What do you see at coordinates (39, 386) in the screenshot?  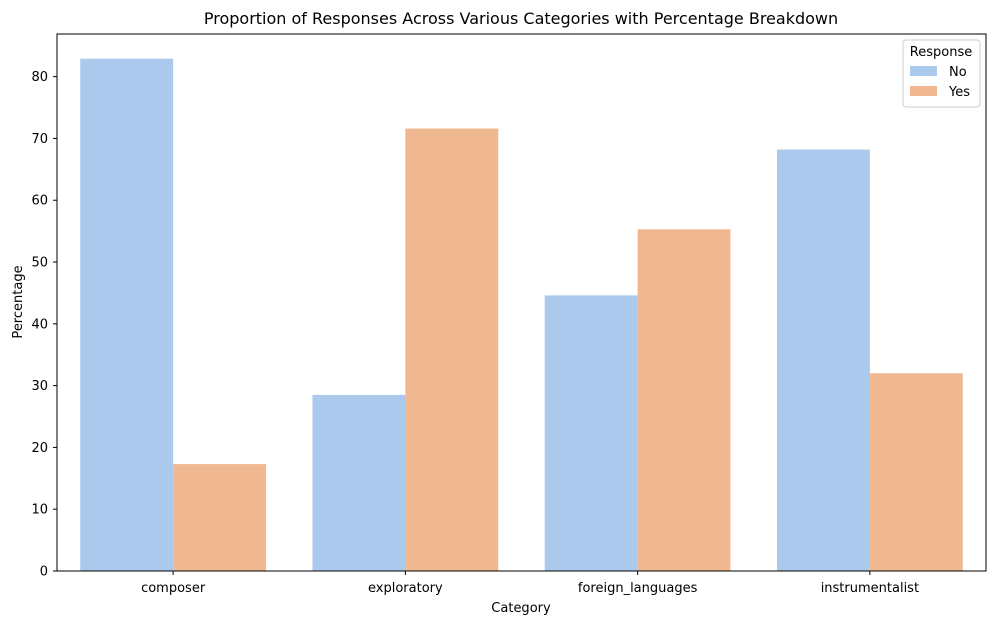 I see `y-tick-label: 30` at bounding box center [39, 386].